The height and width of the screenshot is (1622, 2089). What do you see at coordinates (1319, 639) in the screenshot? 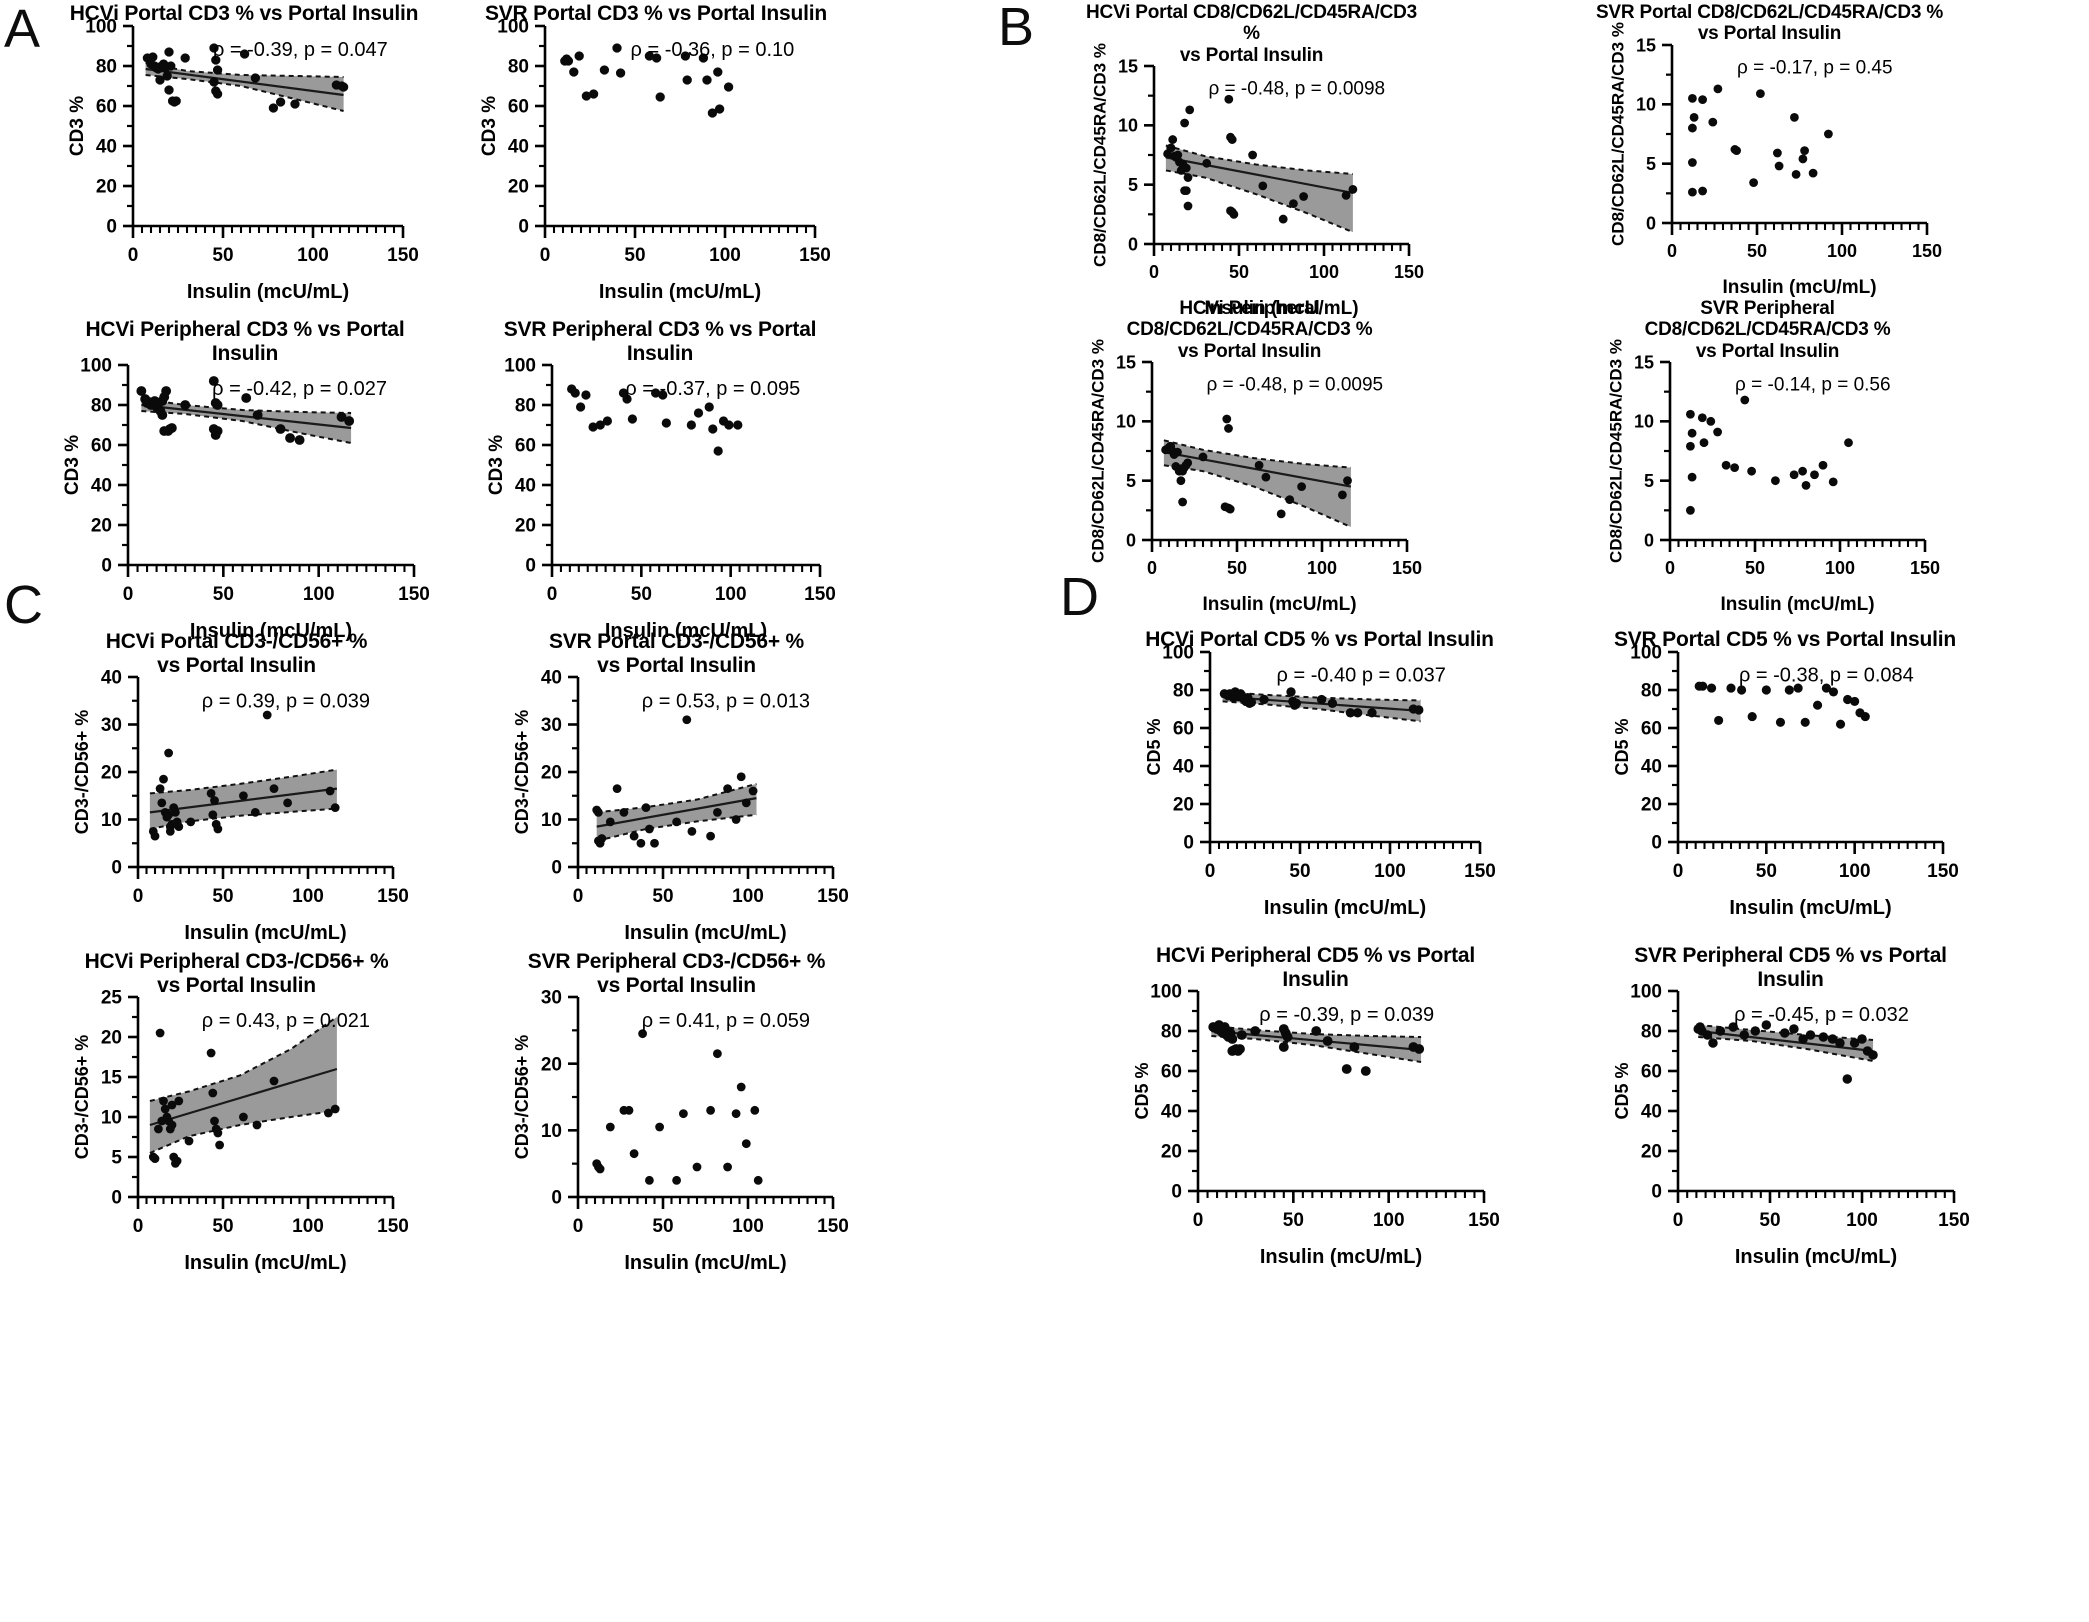
I see `plot-title-line: HCVi Portal CD5 % vs Portal Insulin` at bounding box center [1319, 639].